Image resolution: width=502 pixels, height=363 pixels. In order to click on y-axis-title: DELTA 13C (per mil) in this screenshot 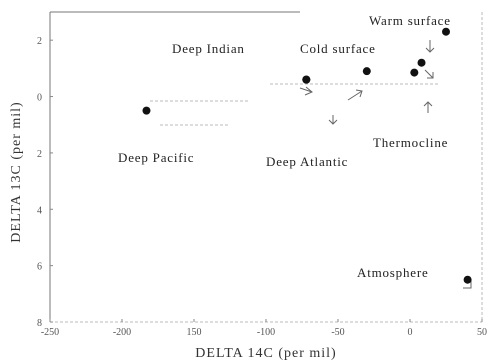, I will do `click(16, 171)`.